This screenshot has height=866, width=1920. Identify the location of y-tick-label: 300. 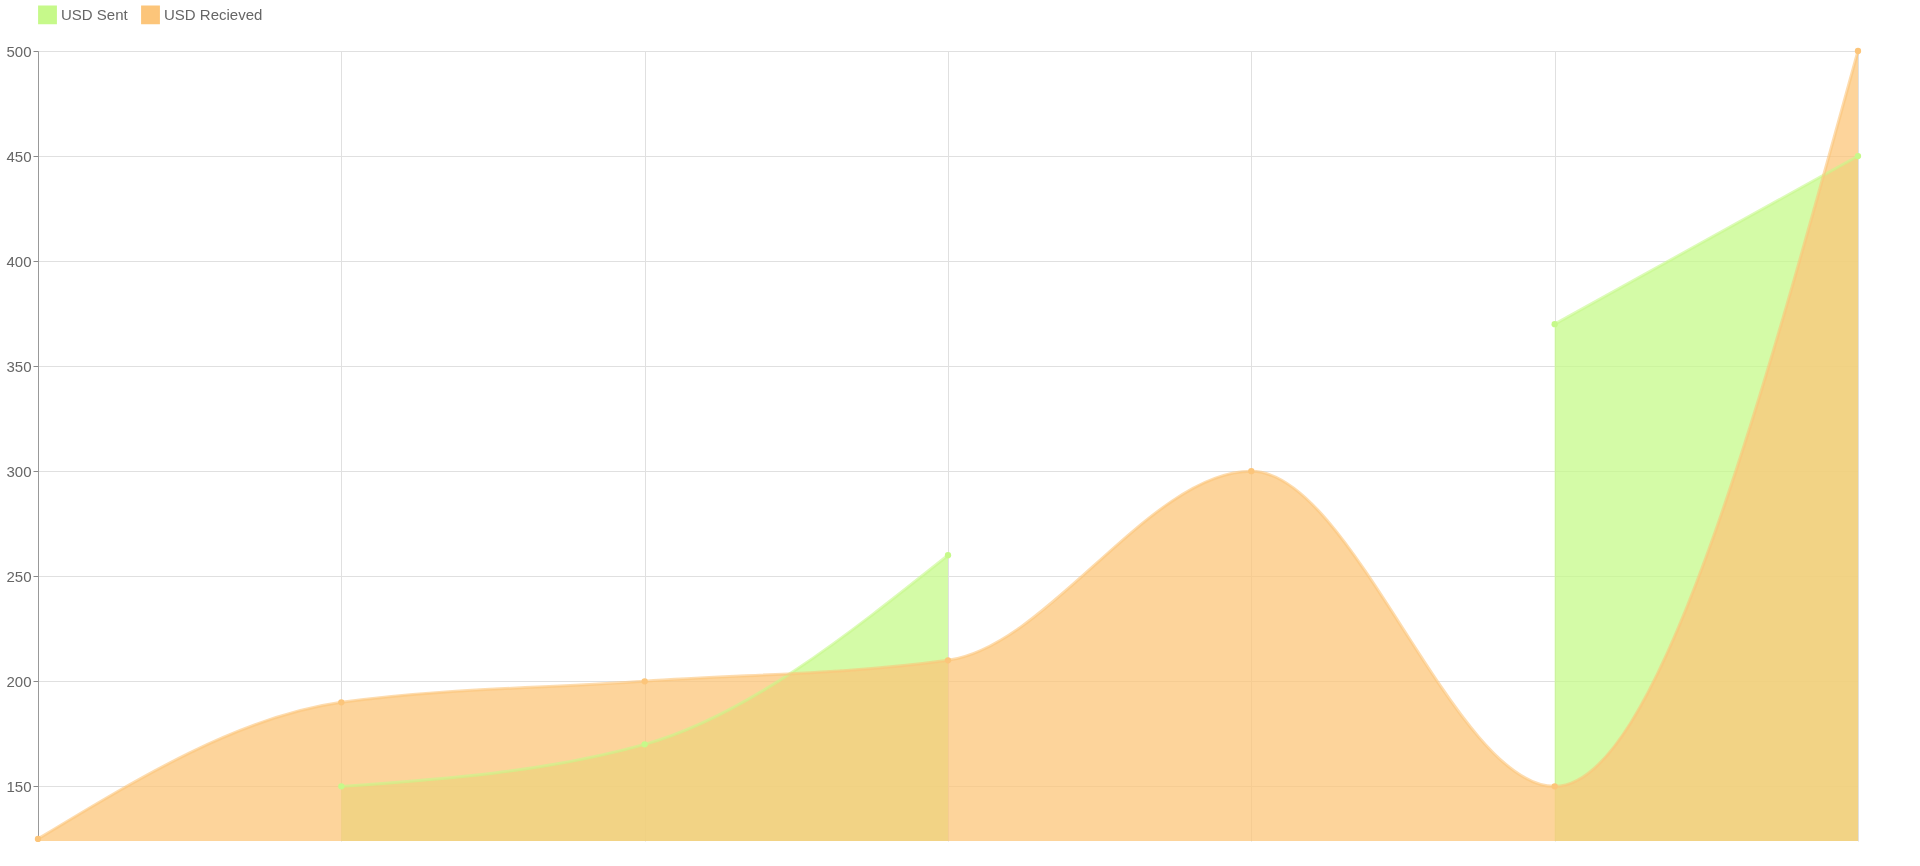
(19, 471).